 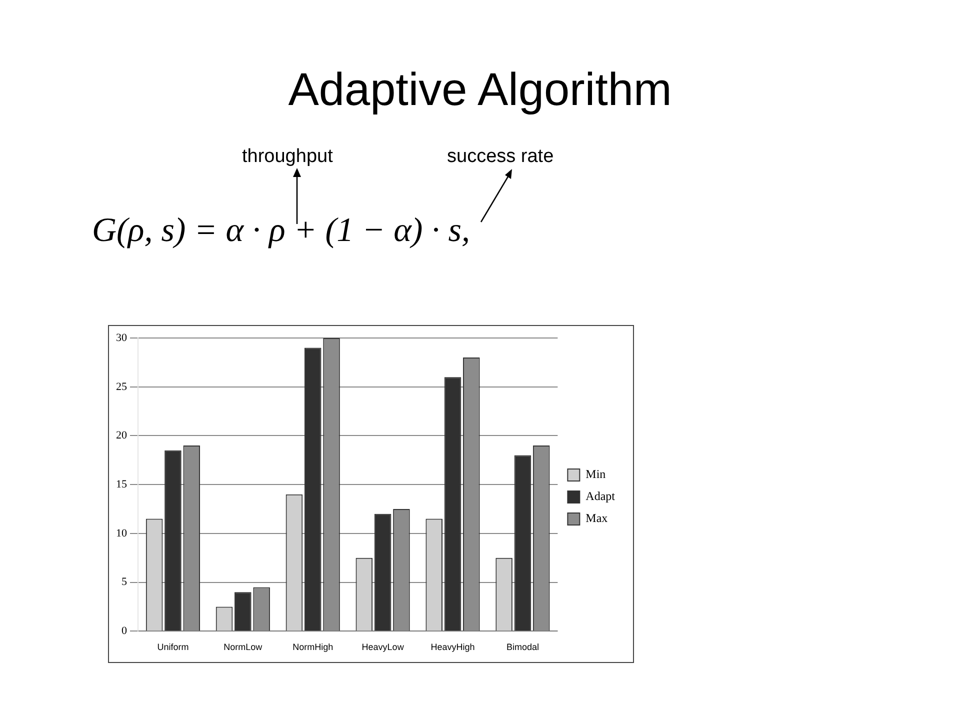 What do you see at coordinates (243, 647) in the screenshot?
I see `x-tick-label: NormLow` at bounding box center [243, 647].